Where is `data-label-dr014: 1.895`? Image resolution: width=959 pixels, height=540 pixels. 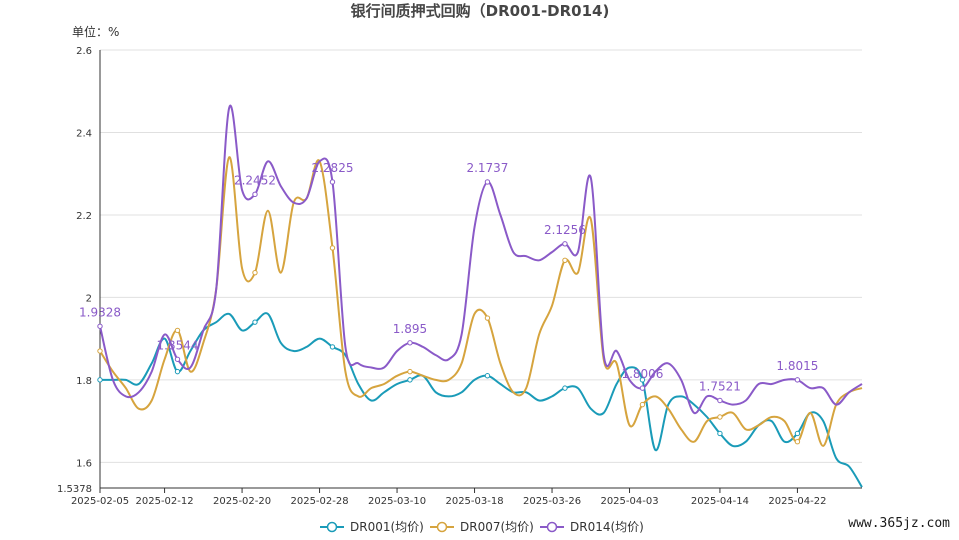 data-label-dr014: 1.895 is located at coordinates (410, 329).